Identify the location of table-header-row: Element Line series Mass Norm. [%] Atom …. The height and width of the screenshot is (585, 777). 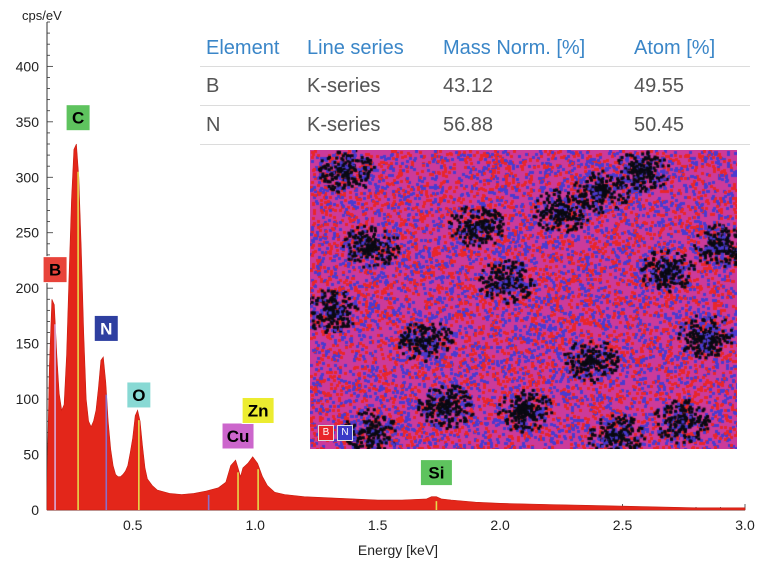
(475, 48).